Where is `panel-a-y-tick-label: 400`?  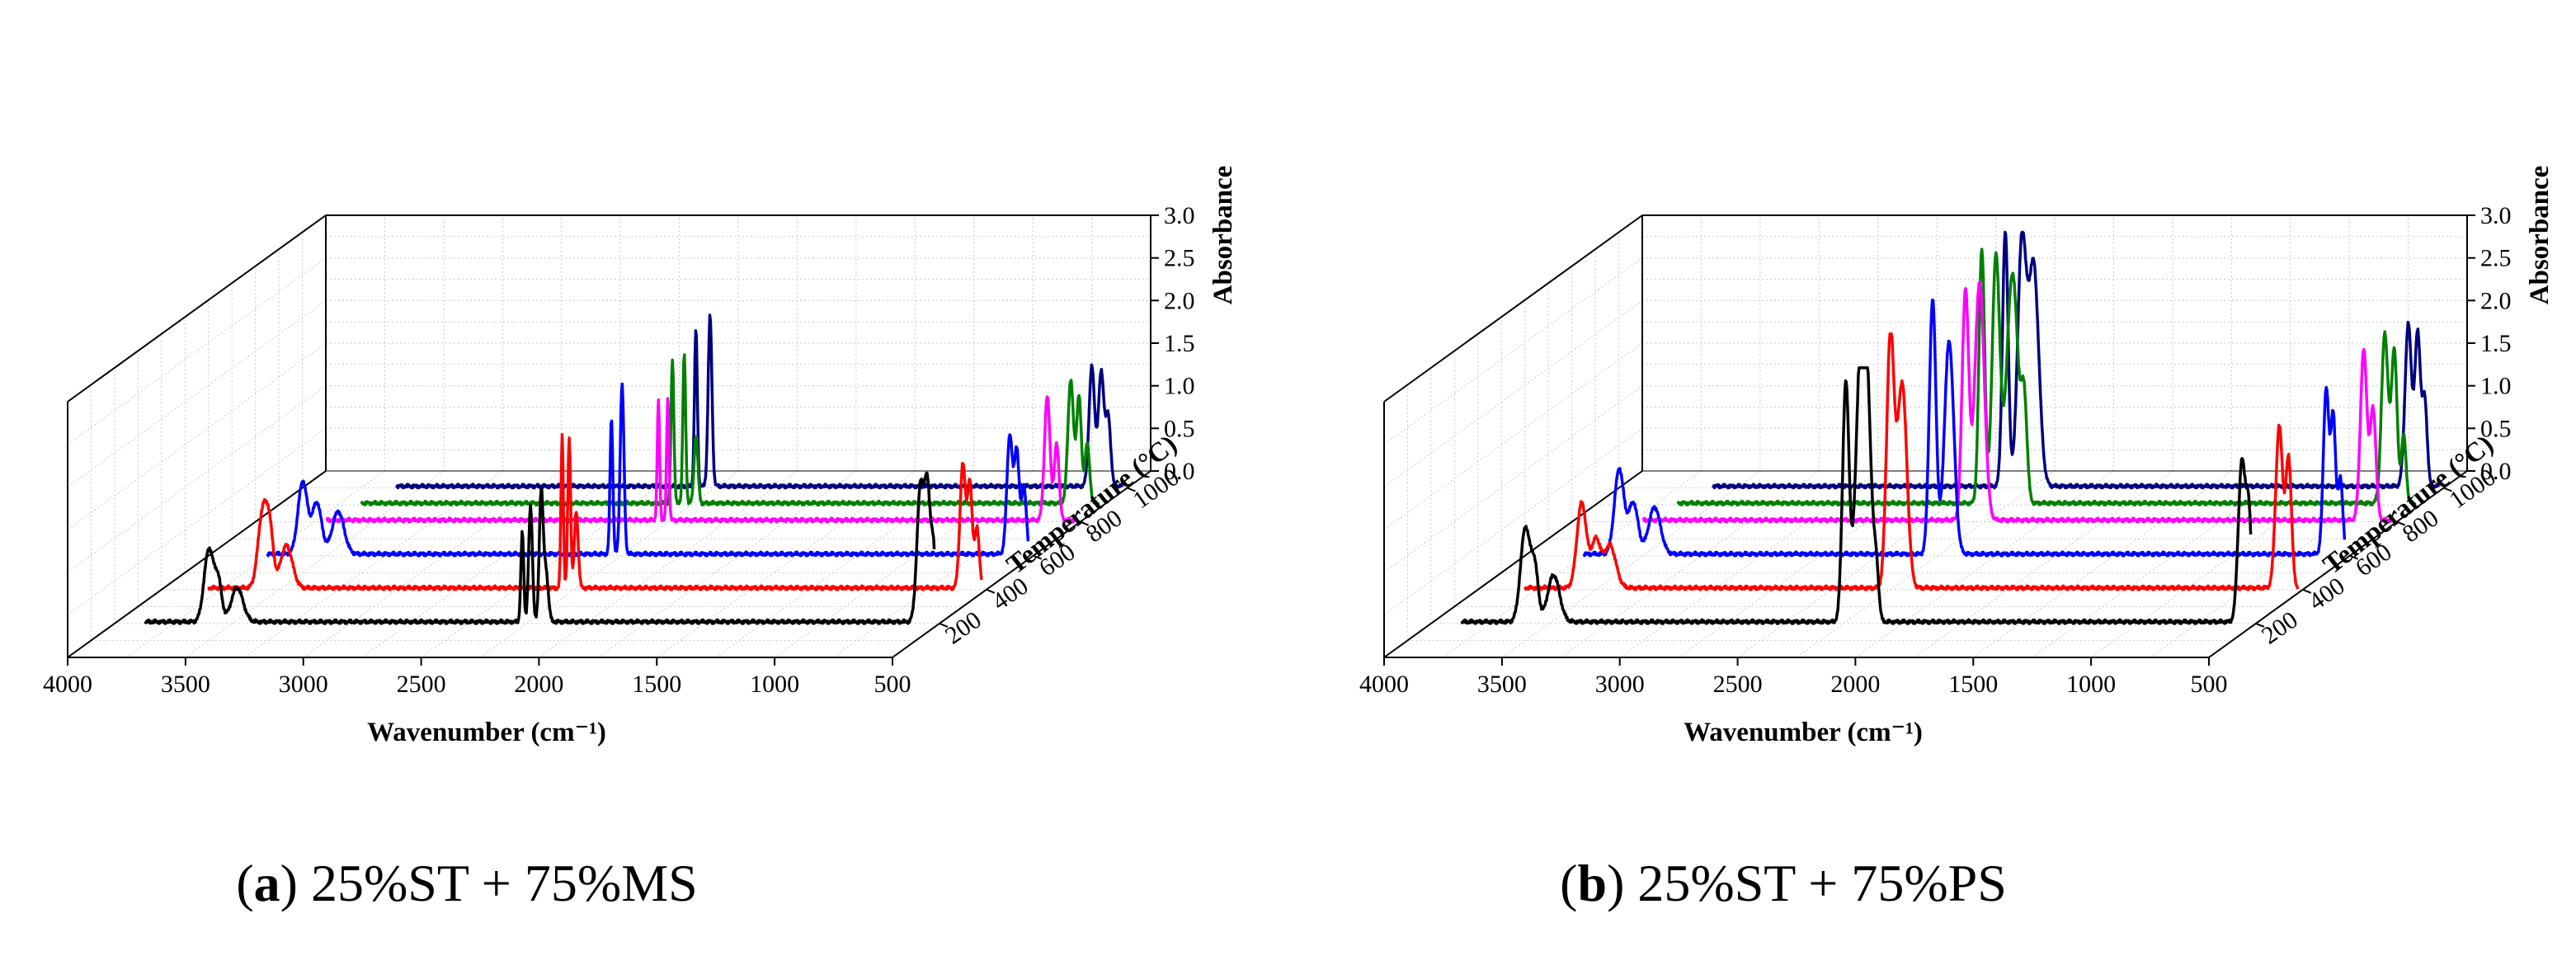
panel-a-y-tick-label: 400 is located at coordinates (1010, 594).